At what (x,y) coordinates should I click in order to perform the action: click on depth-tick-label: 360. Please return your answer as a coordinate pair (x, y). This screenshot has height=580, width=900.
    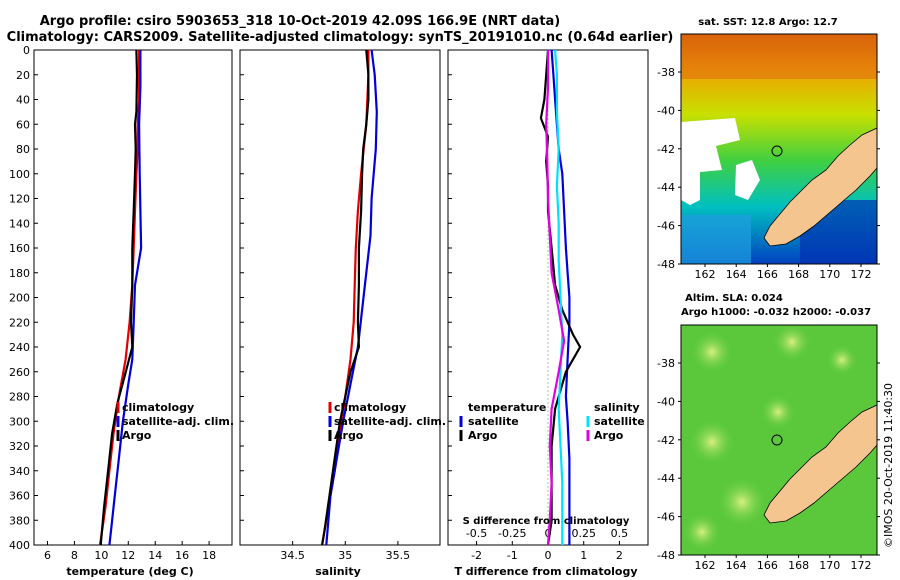
    Looking at the image, I should click on (19, 496).